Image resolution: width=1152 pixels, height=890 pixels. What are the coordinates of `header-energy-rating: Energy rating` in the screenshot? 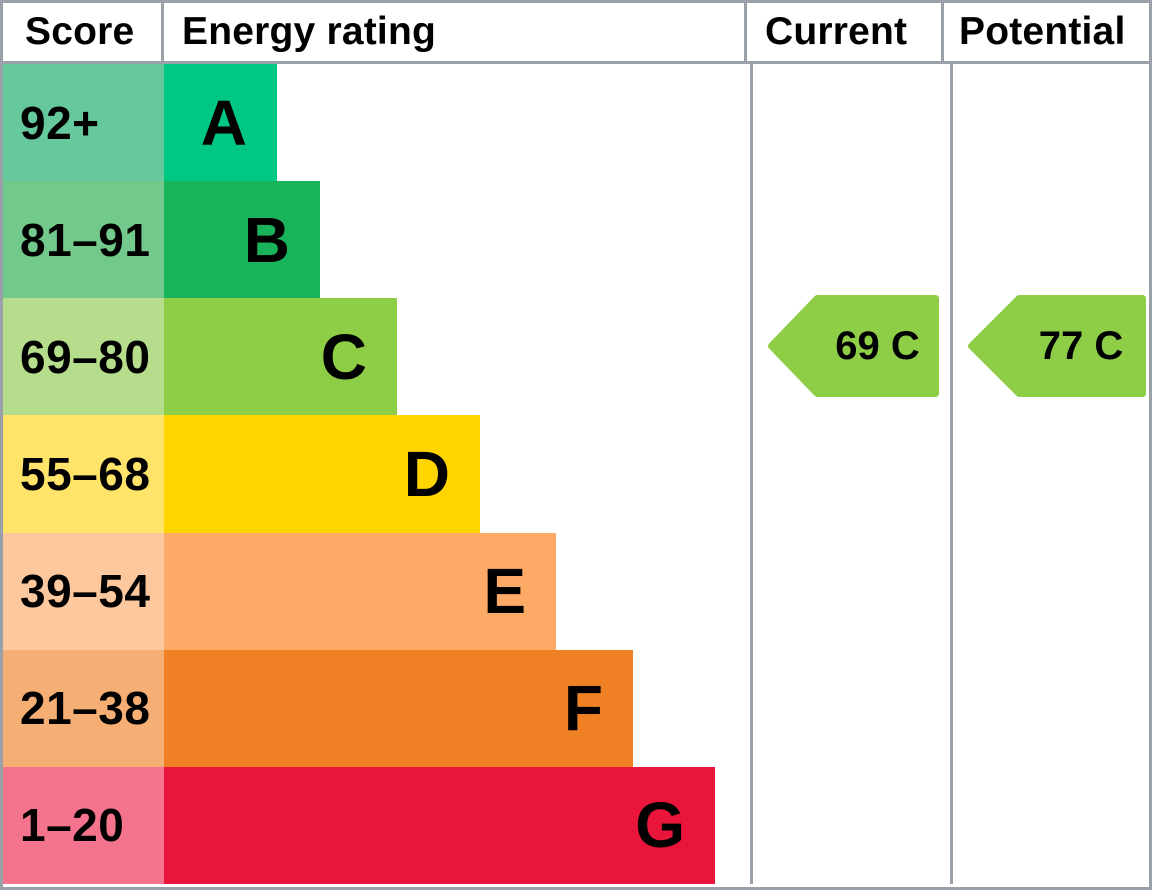 It's located at (455, 32).